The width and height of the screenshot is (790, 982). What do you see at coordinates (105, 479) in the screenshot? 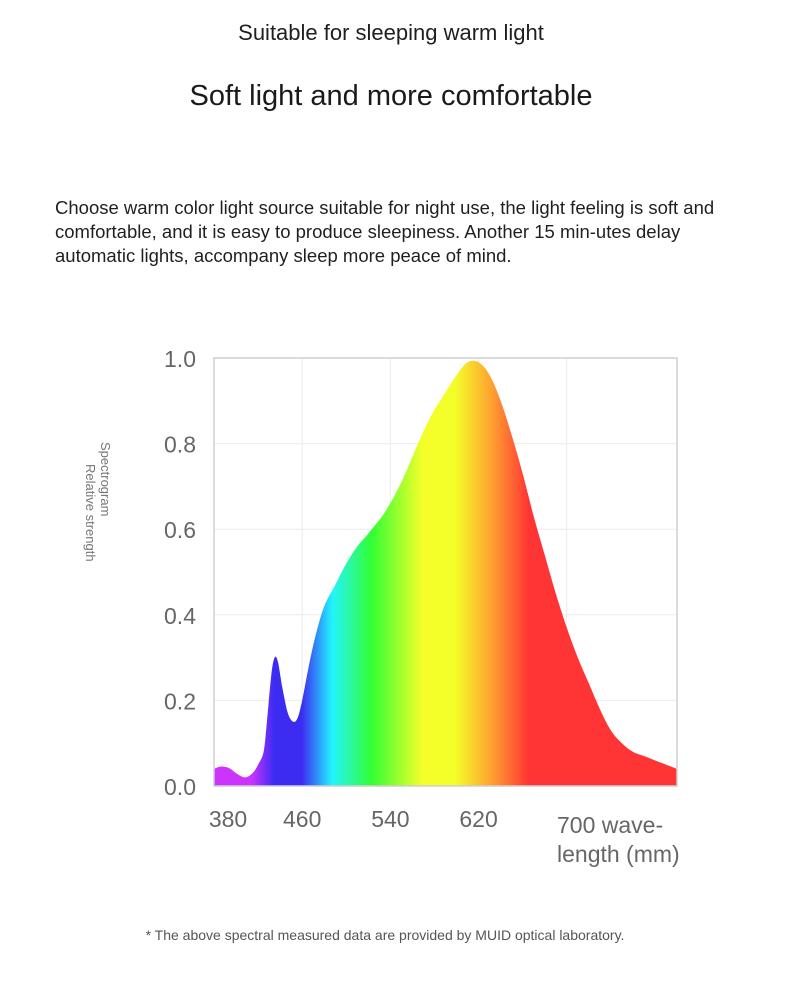
I see `y-axis-label-spectrogram: Spectrogram` at bounding box center [105, 479].